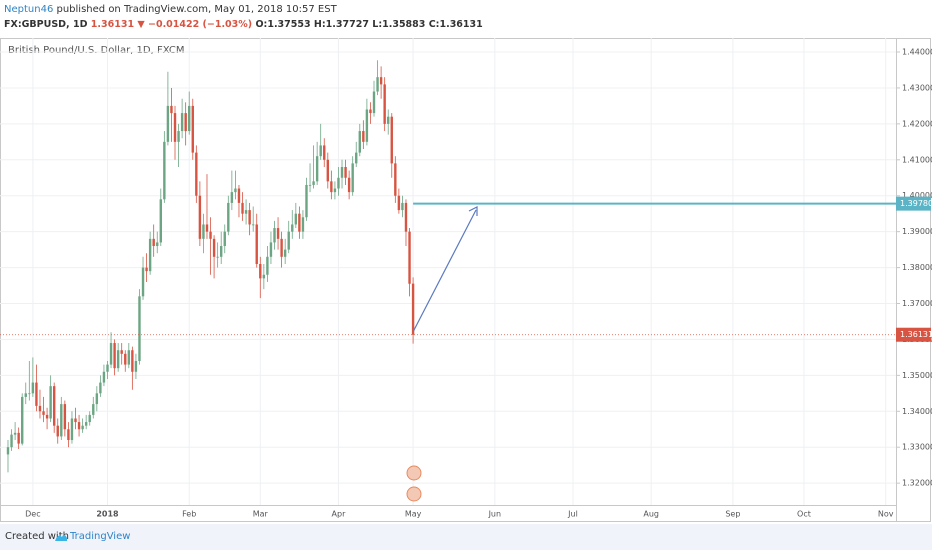  Describe the element at coordinates (141, 24) in the screenshot. I see `arrow: ▼` at that location.